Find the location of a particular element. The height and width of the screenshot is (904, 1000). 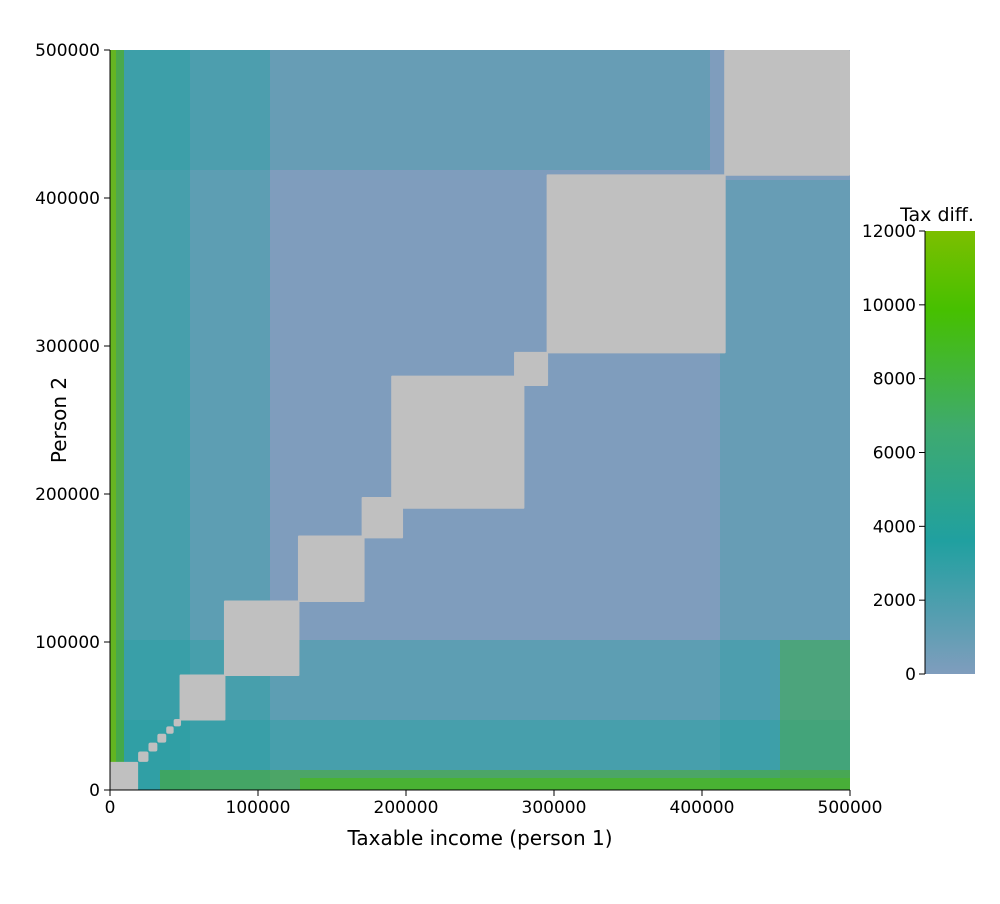

colorbar-ticks: 0 2000 4000 6000 8000 10000 12000 is located at coordinates (893, 453).